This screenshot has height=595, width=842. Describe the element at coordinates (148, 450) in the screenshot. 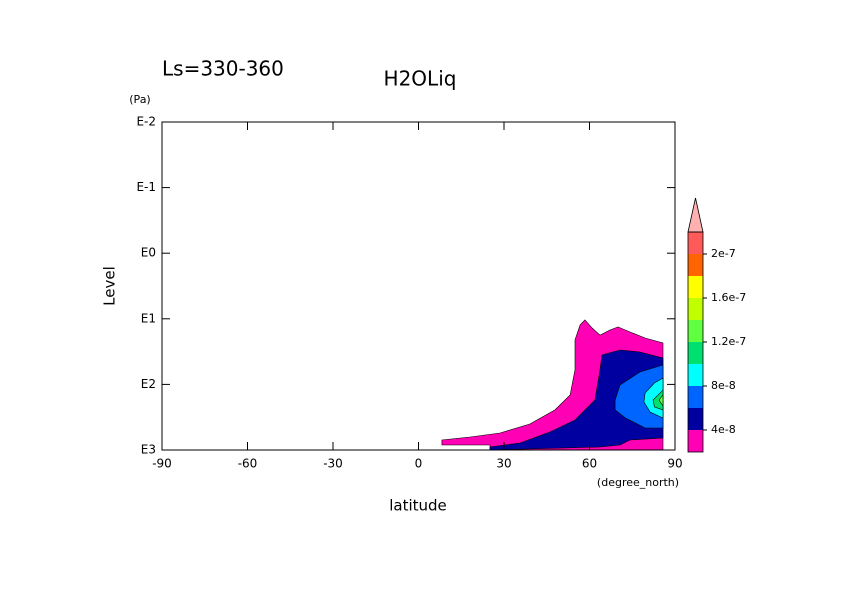

I see `y-tick-label: E3` at that location.